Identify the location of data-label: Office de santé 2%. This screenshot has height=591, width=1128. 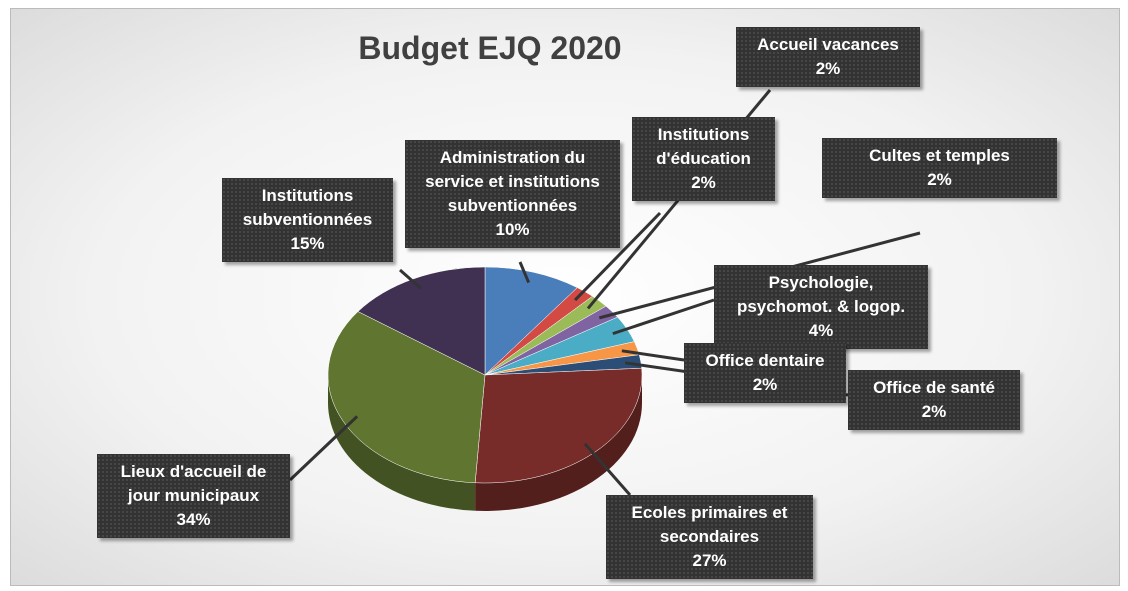
(934, 400).